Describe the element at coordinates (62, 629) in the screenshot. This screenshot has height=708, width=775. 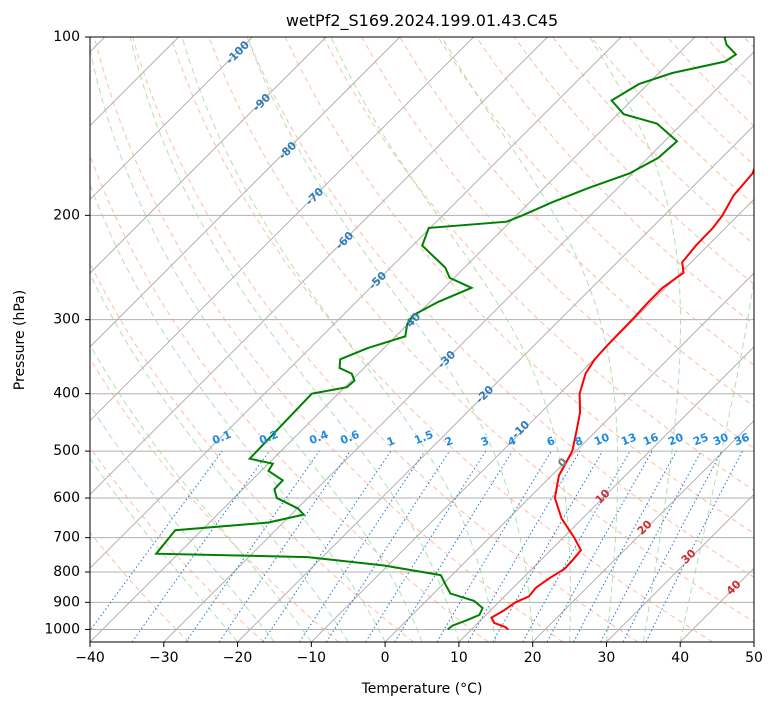
I see `y-tick-label: 1000` at that location.